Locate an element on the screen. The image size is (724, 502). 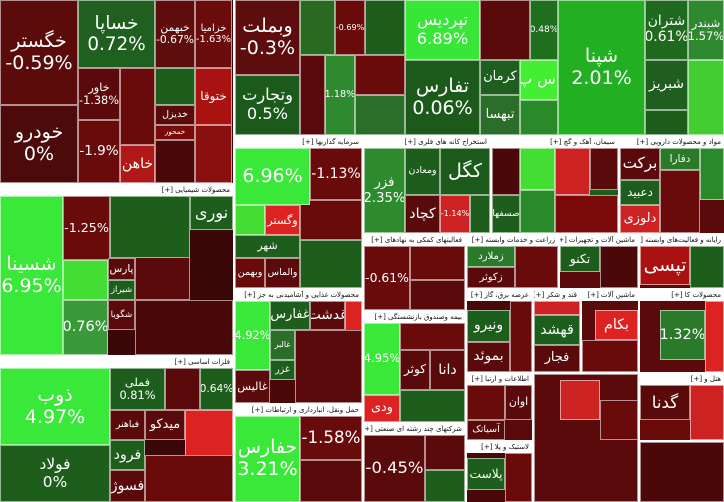
tile-label: برکت is located at coordinates (640, 163).